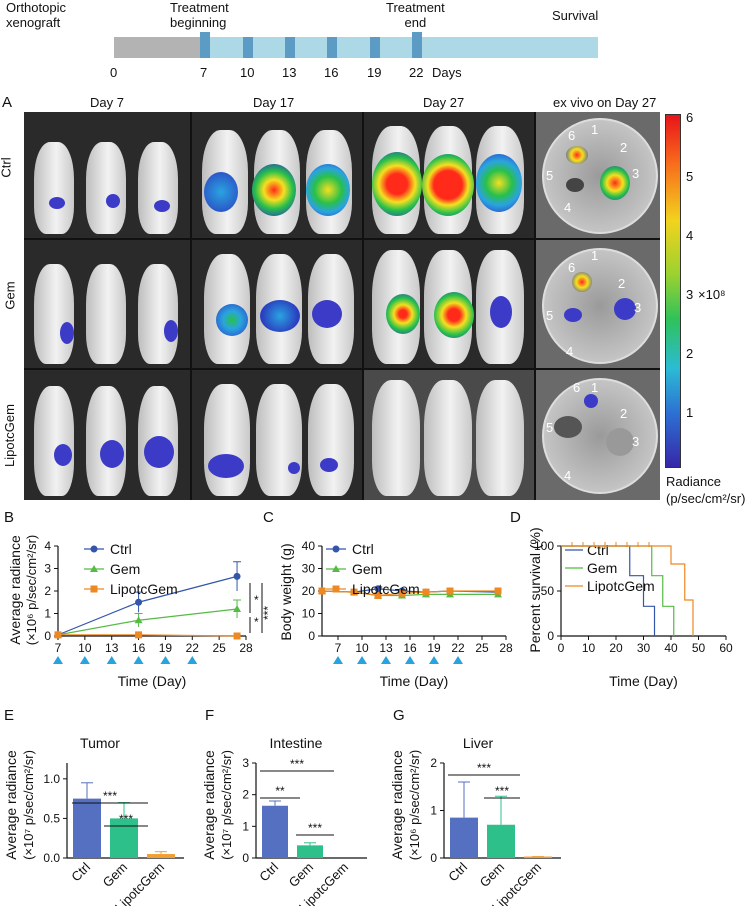 The width and height of the screenshot is (753, 906). I want to click on y-tick-label: 30, so click(309, 569).